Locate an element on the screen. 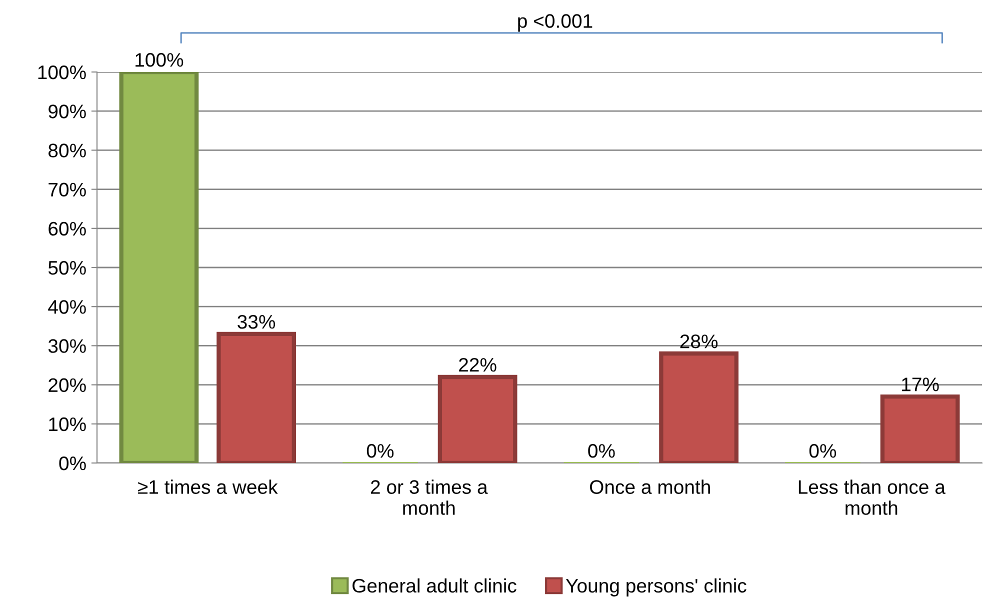  legend-label: General adult clinic is located at coordinates (434, 585).